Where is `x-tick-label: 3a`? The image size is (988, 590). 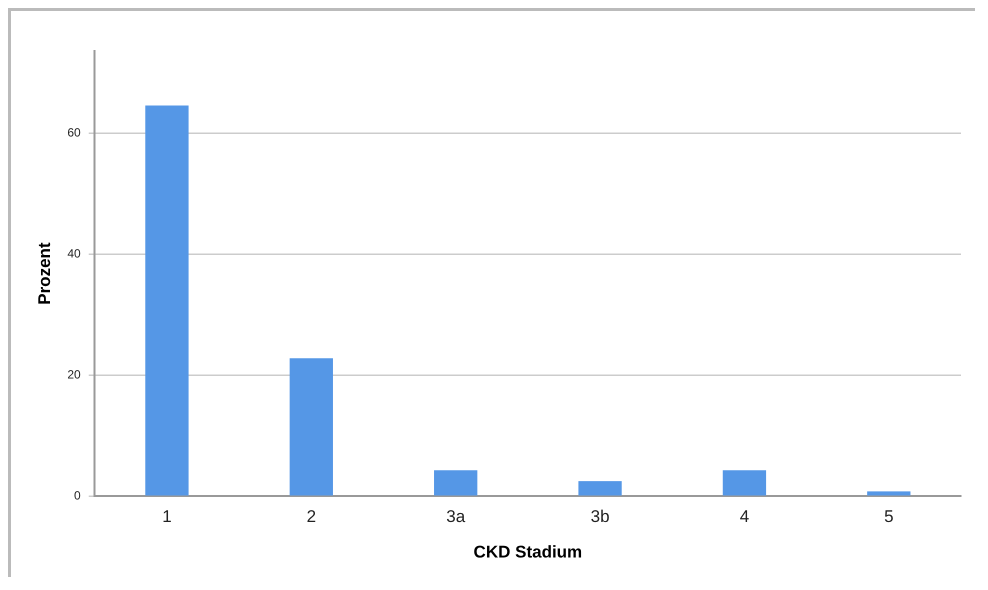
x-tick-label: 3a is located at coordinates (456, 516).